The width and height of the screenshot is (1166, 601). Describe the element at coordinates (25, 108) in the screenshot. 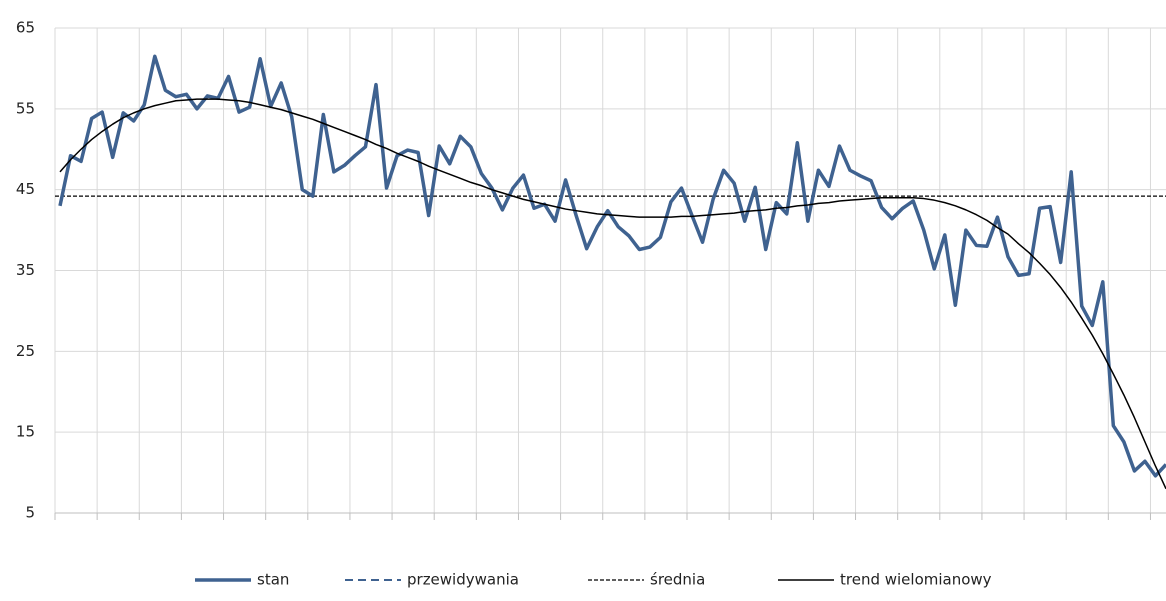

I see `y-tick-label: 55` at that location.